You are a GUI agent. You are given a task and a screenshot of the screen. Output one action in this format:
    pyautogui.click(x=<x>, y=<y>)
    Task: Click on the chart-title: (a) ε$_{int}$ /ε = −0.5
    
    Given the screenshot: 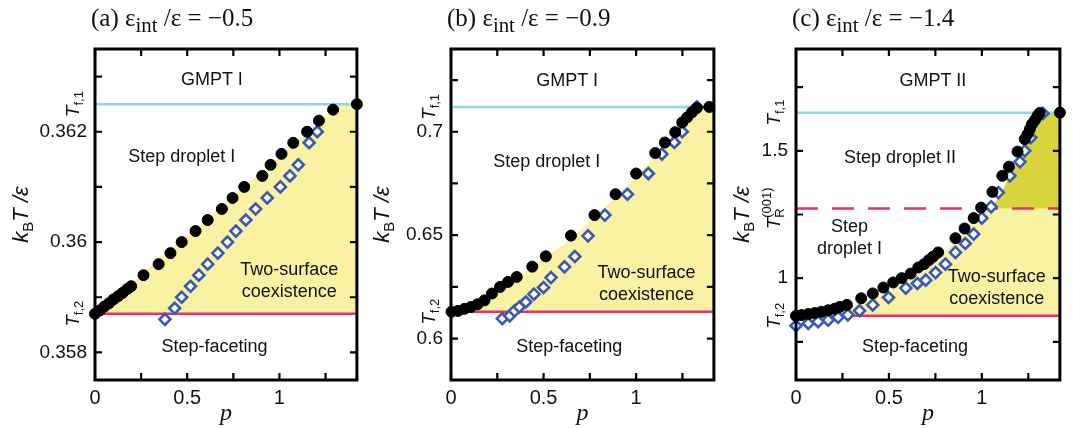 What is the action you would take?
    pyautogui.click(x=172, y=21)
    